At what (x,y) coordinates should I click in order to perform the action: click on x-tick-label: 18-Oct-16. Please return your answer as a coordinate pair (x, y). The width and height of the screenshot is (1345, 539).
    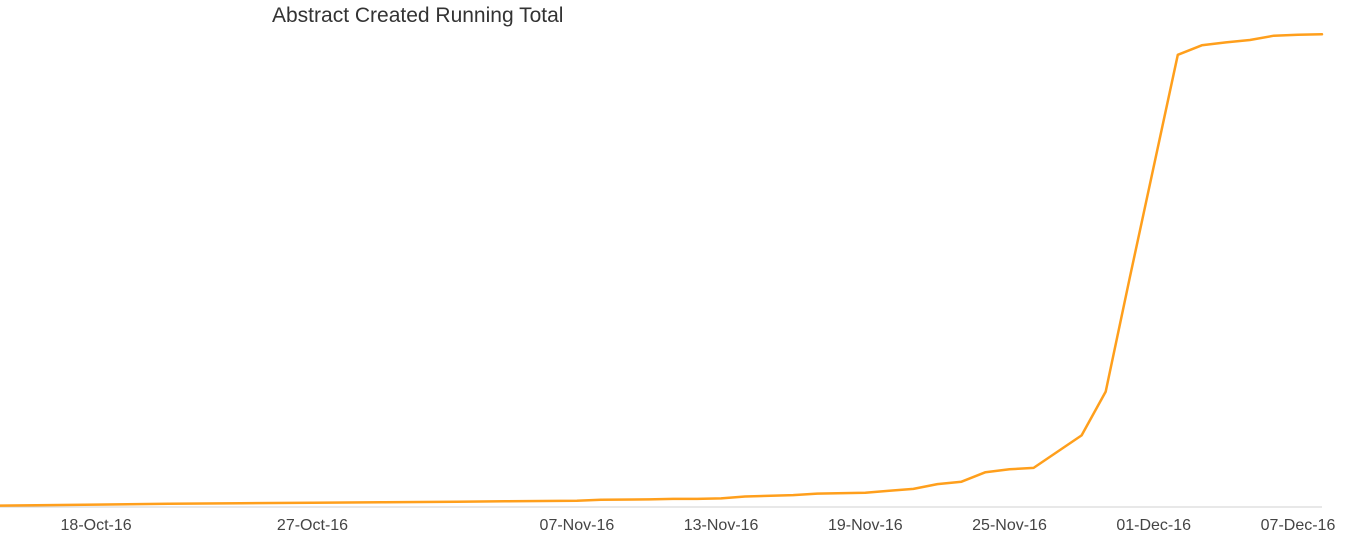
    Looking at the image, I should click on (96, 525).